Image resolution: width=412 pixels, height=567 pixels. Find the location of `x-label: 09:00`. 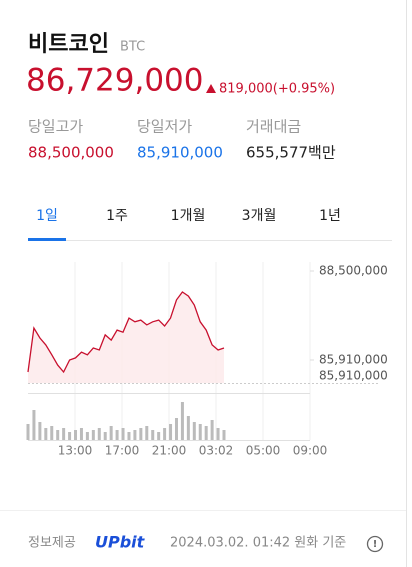

x-label: 09:00 is located at coordinates (310, 451).